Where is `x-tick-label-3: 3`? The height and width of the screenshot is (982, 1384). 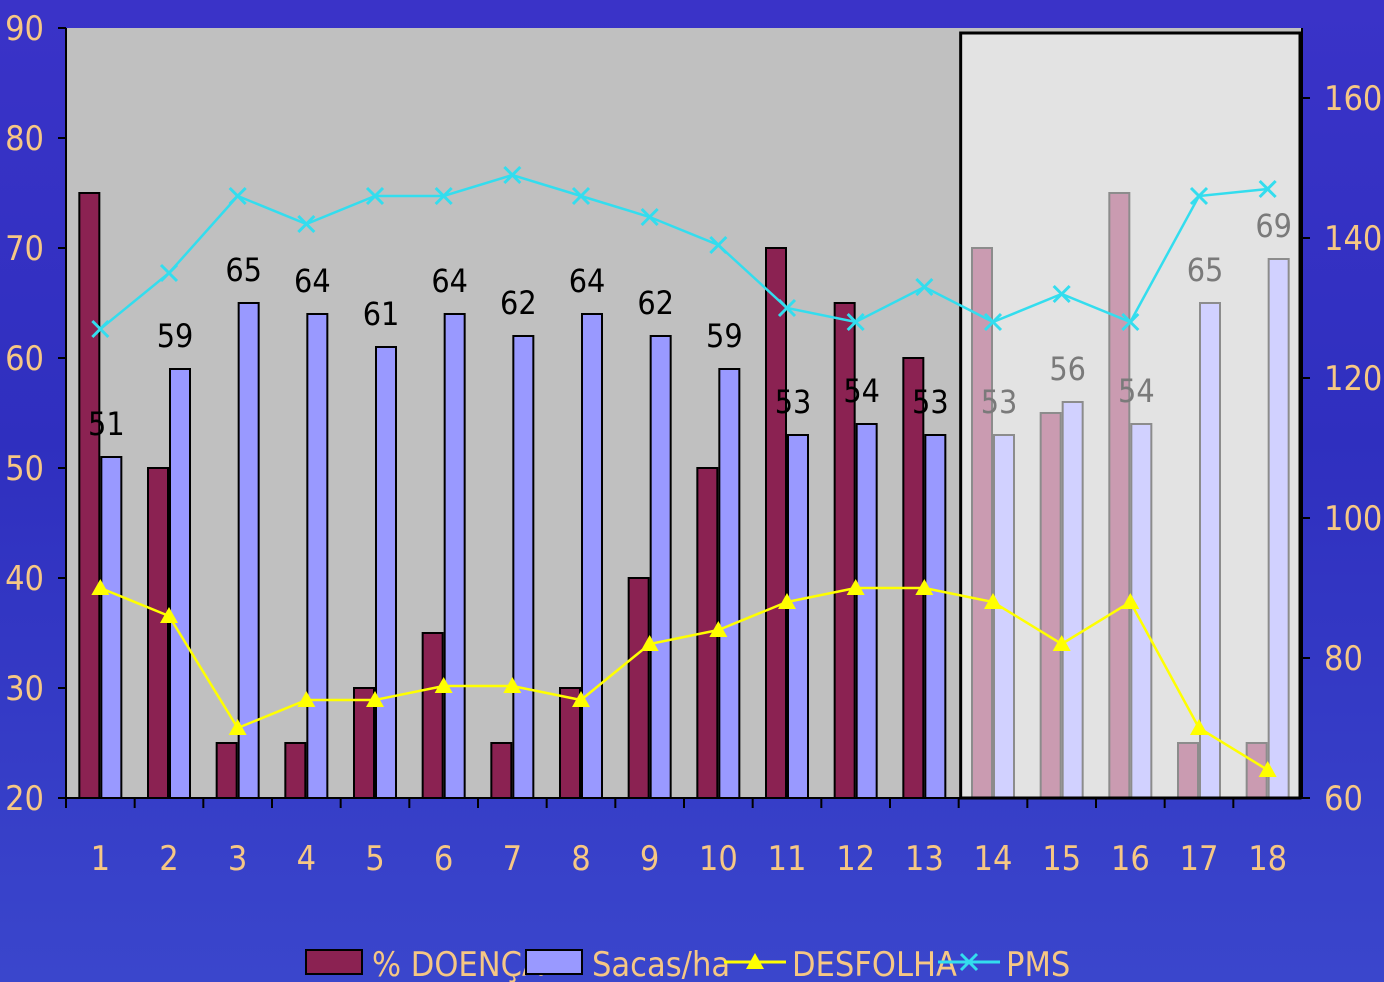
x-tick-label-3: 3 is located at coordinates (237, 859).